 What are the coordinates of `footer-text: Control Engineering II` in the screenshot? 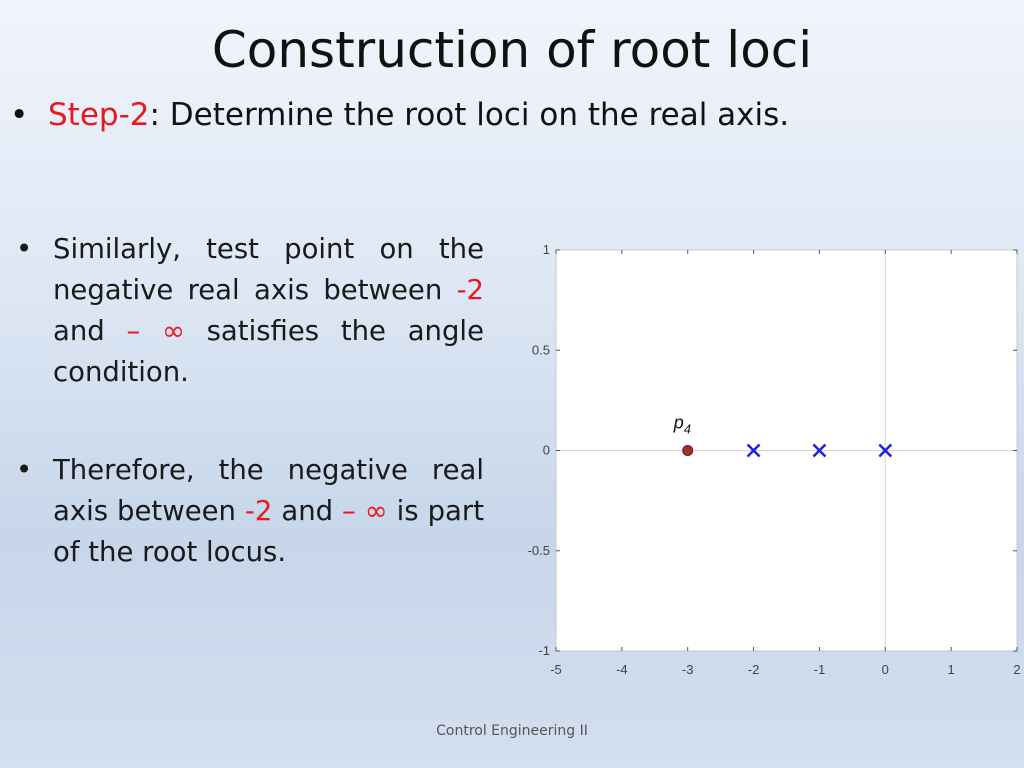 It's located at (512, 731).